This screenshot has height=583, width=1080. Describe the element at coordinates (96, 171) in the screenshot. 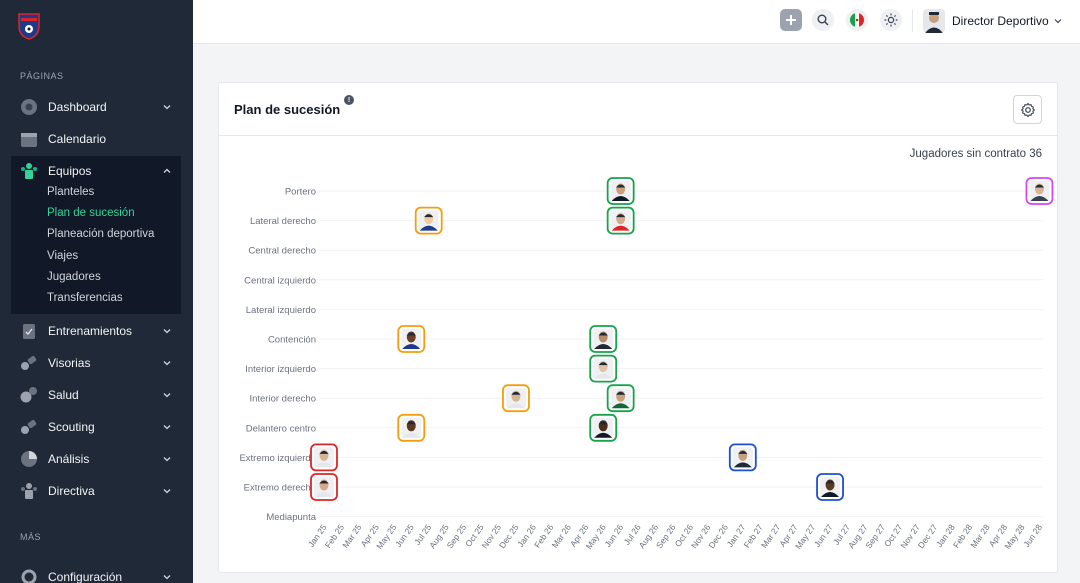

I see `sidebar-item-equipos: Equipos` at that location.